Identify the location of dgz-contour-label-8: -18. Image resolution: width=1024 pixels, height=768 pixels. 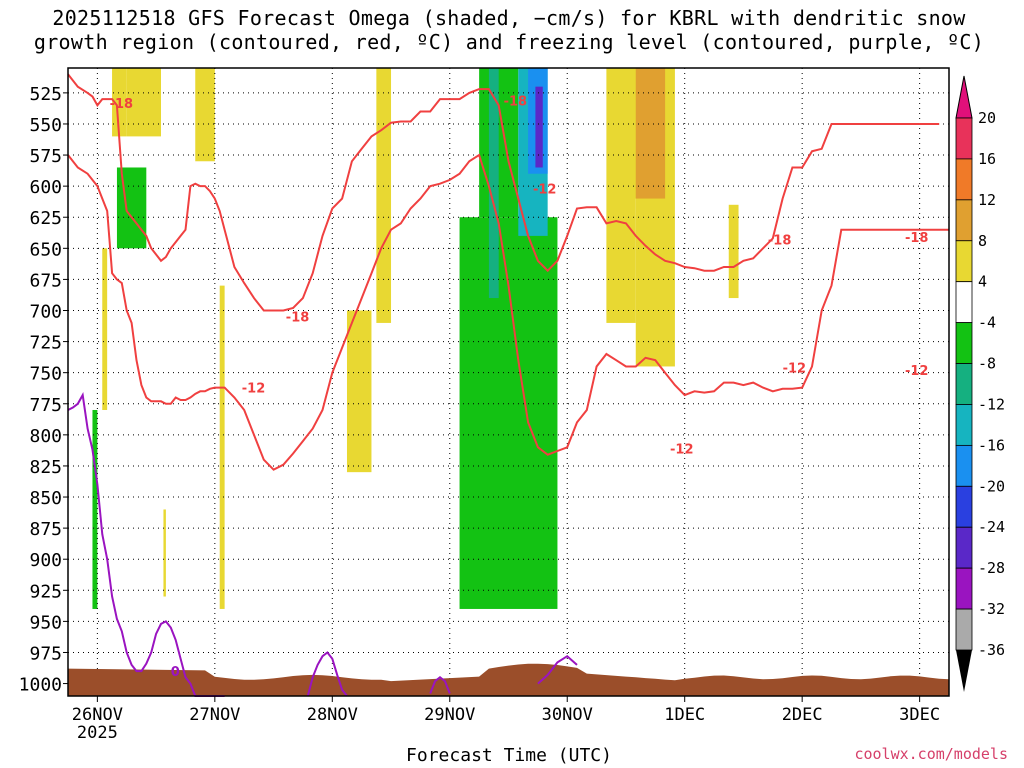
(917, 238).